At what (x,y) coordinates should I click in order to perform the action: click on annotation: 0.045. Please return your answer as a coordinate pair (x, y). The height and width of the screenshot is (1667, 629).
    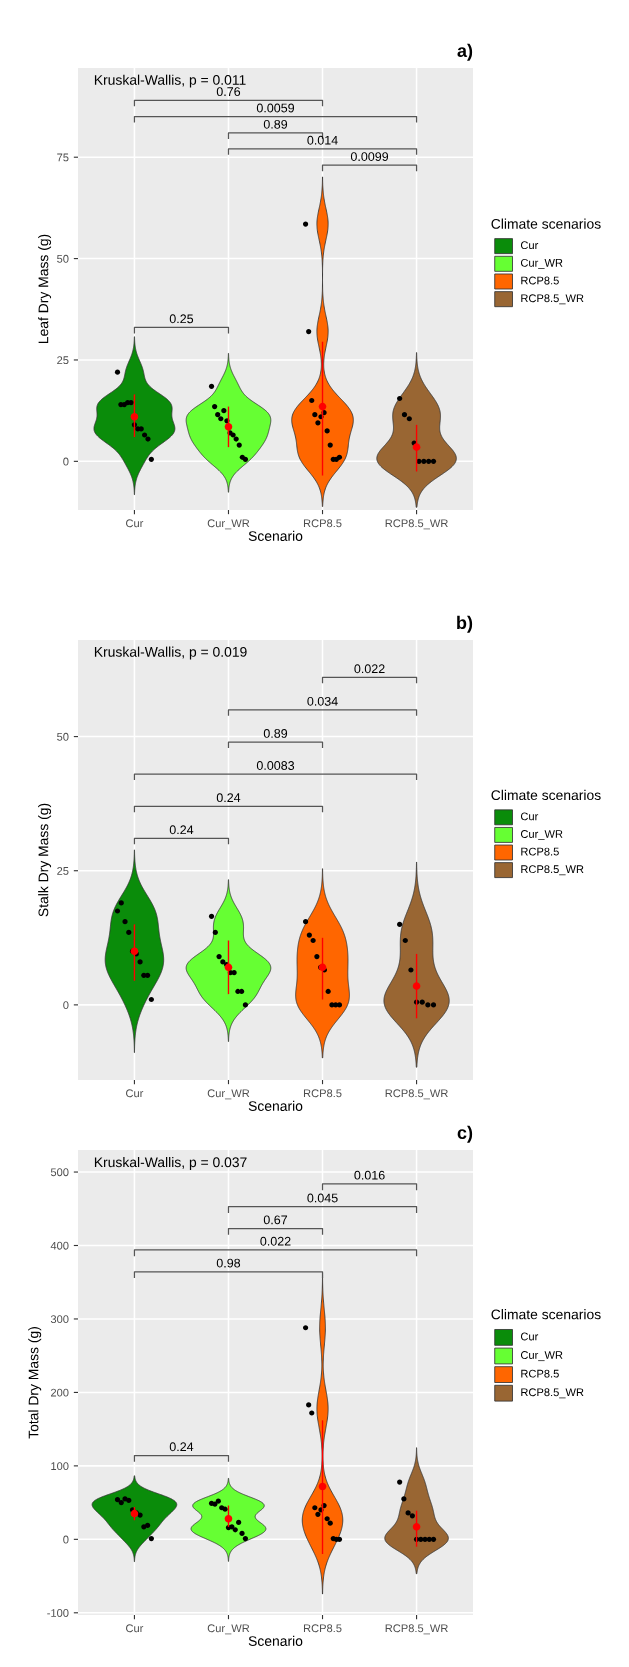
    Looking at the image, I should click on (322, 1198).